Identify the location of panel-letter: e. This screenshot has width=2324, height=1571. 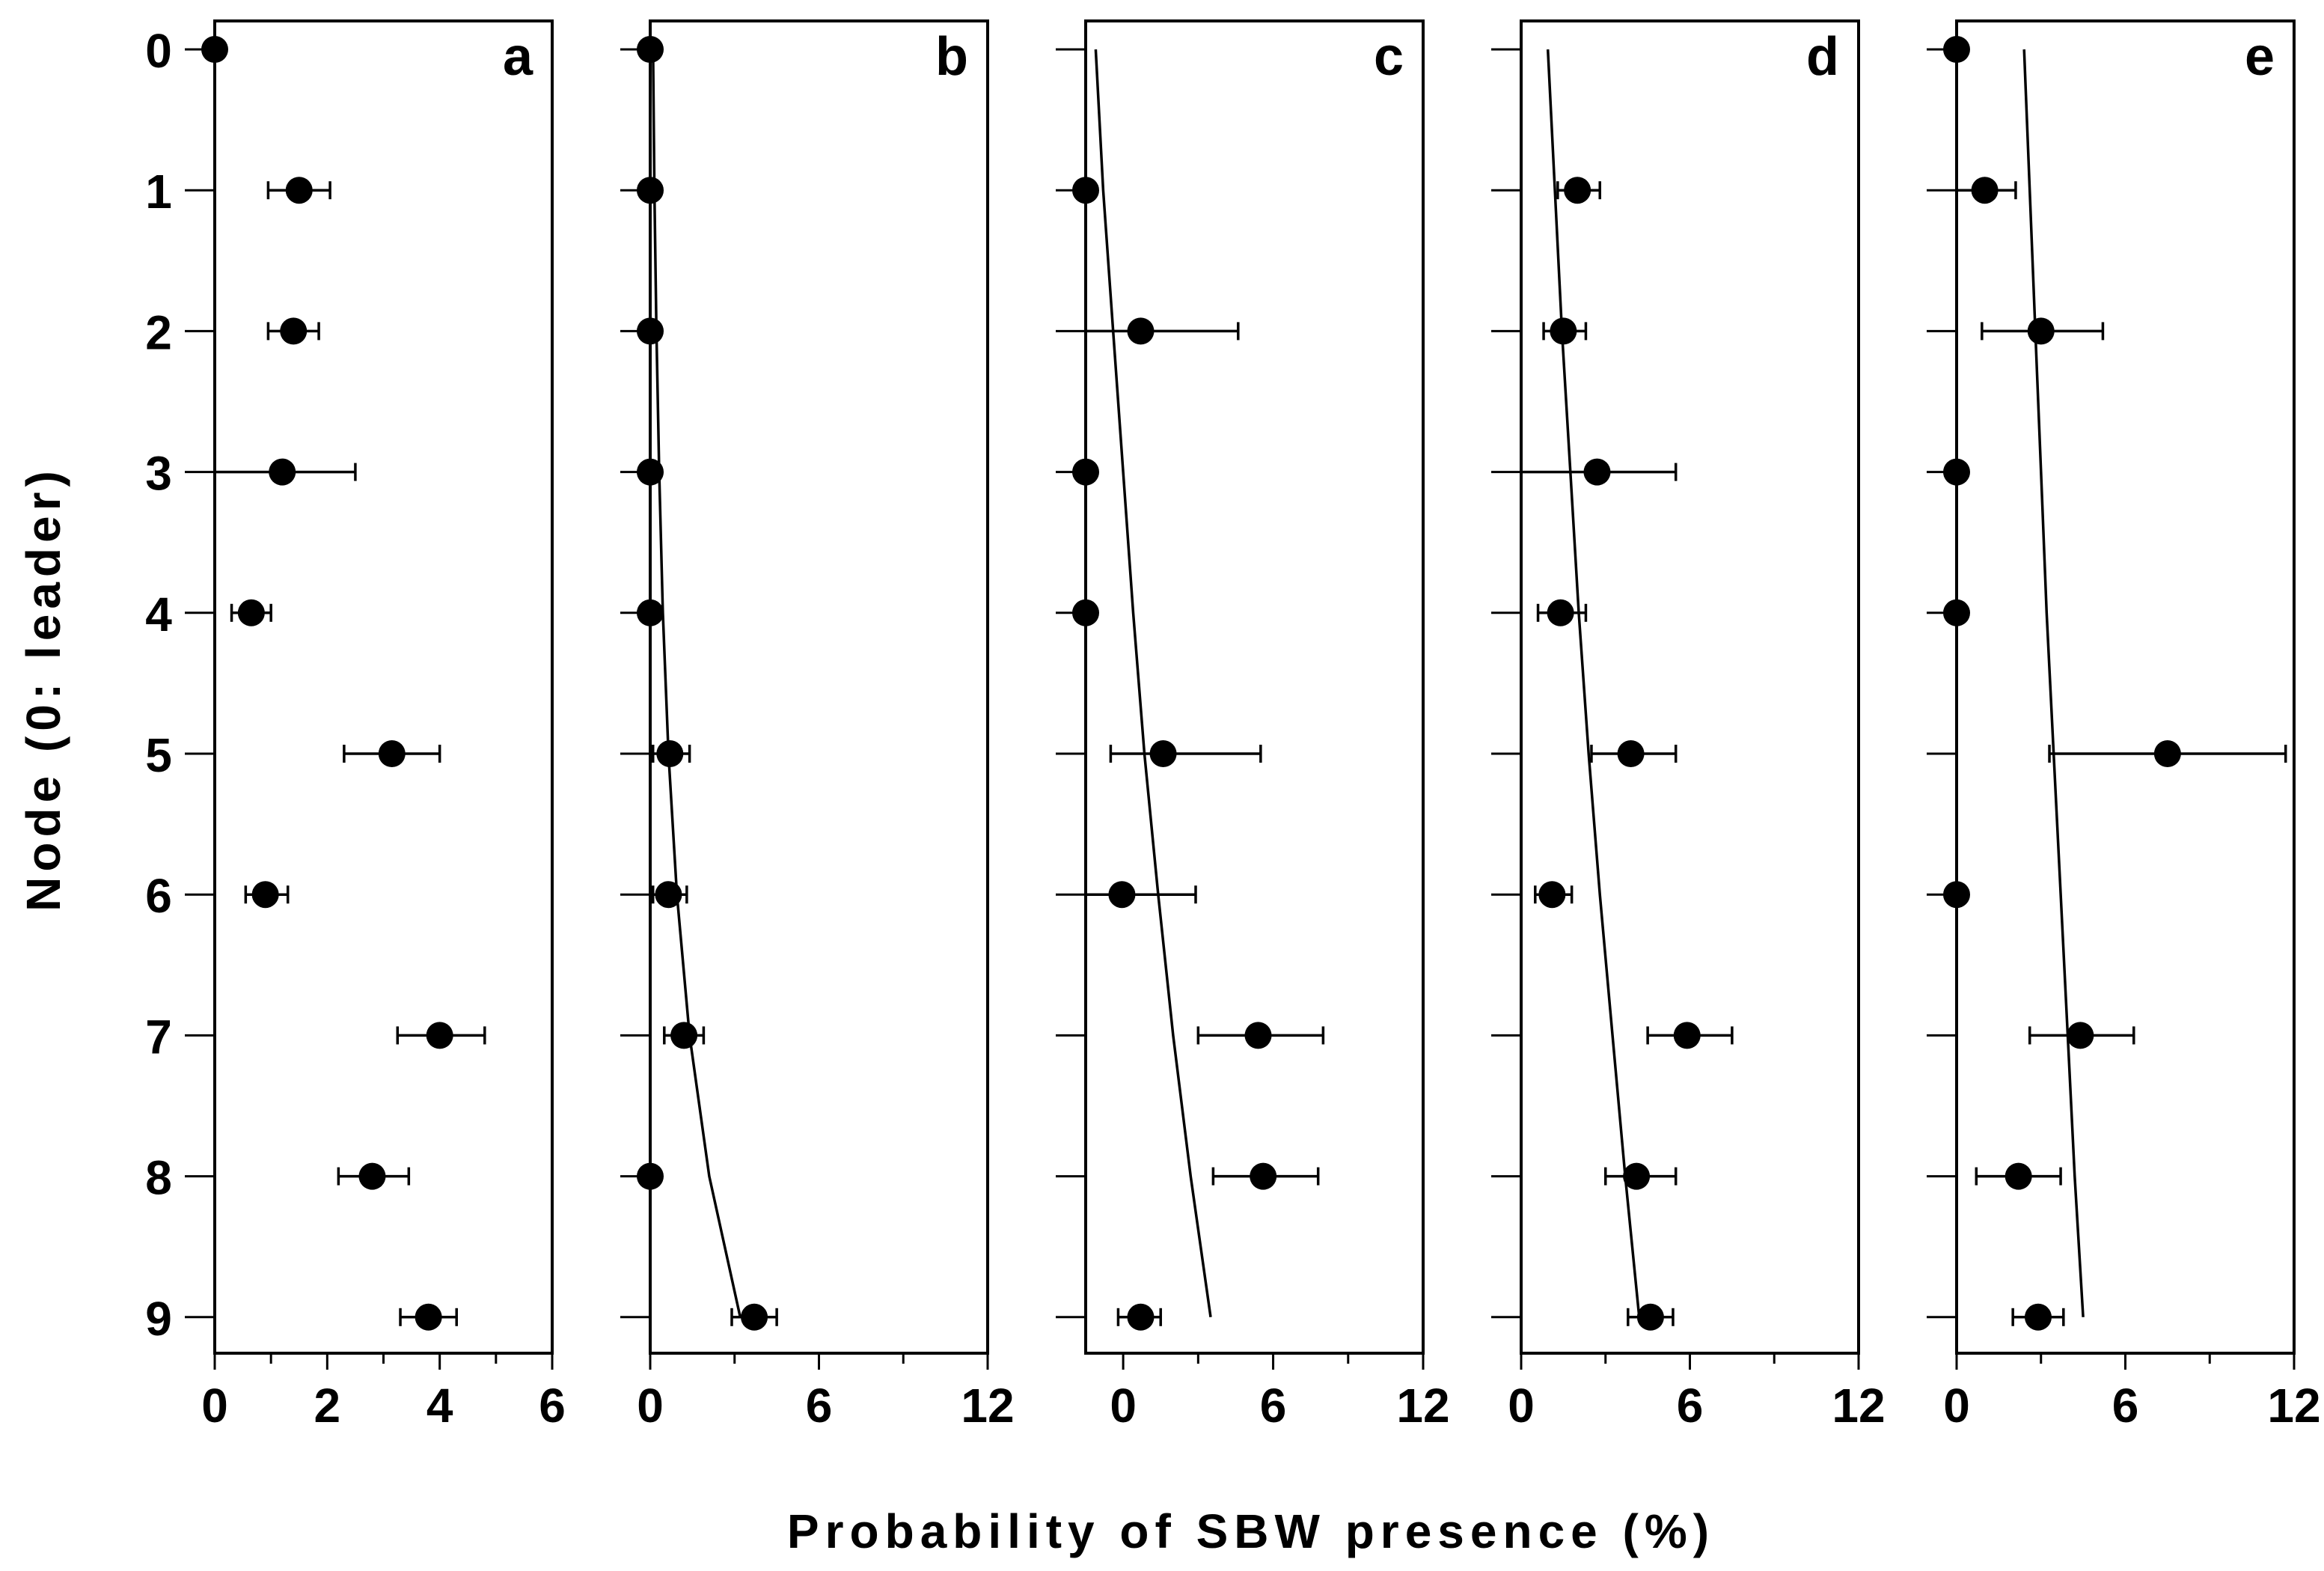
(2260, 57).